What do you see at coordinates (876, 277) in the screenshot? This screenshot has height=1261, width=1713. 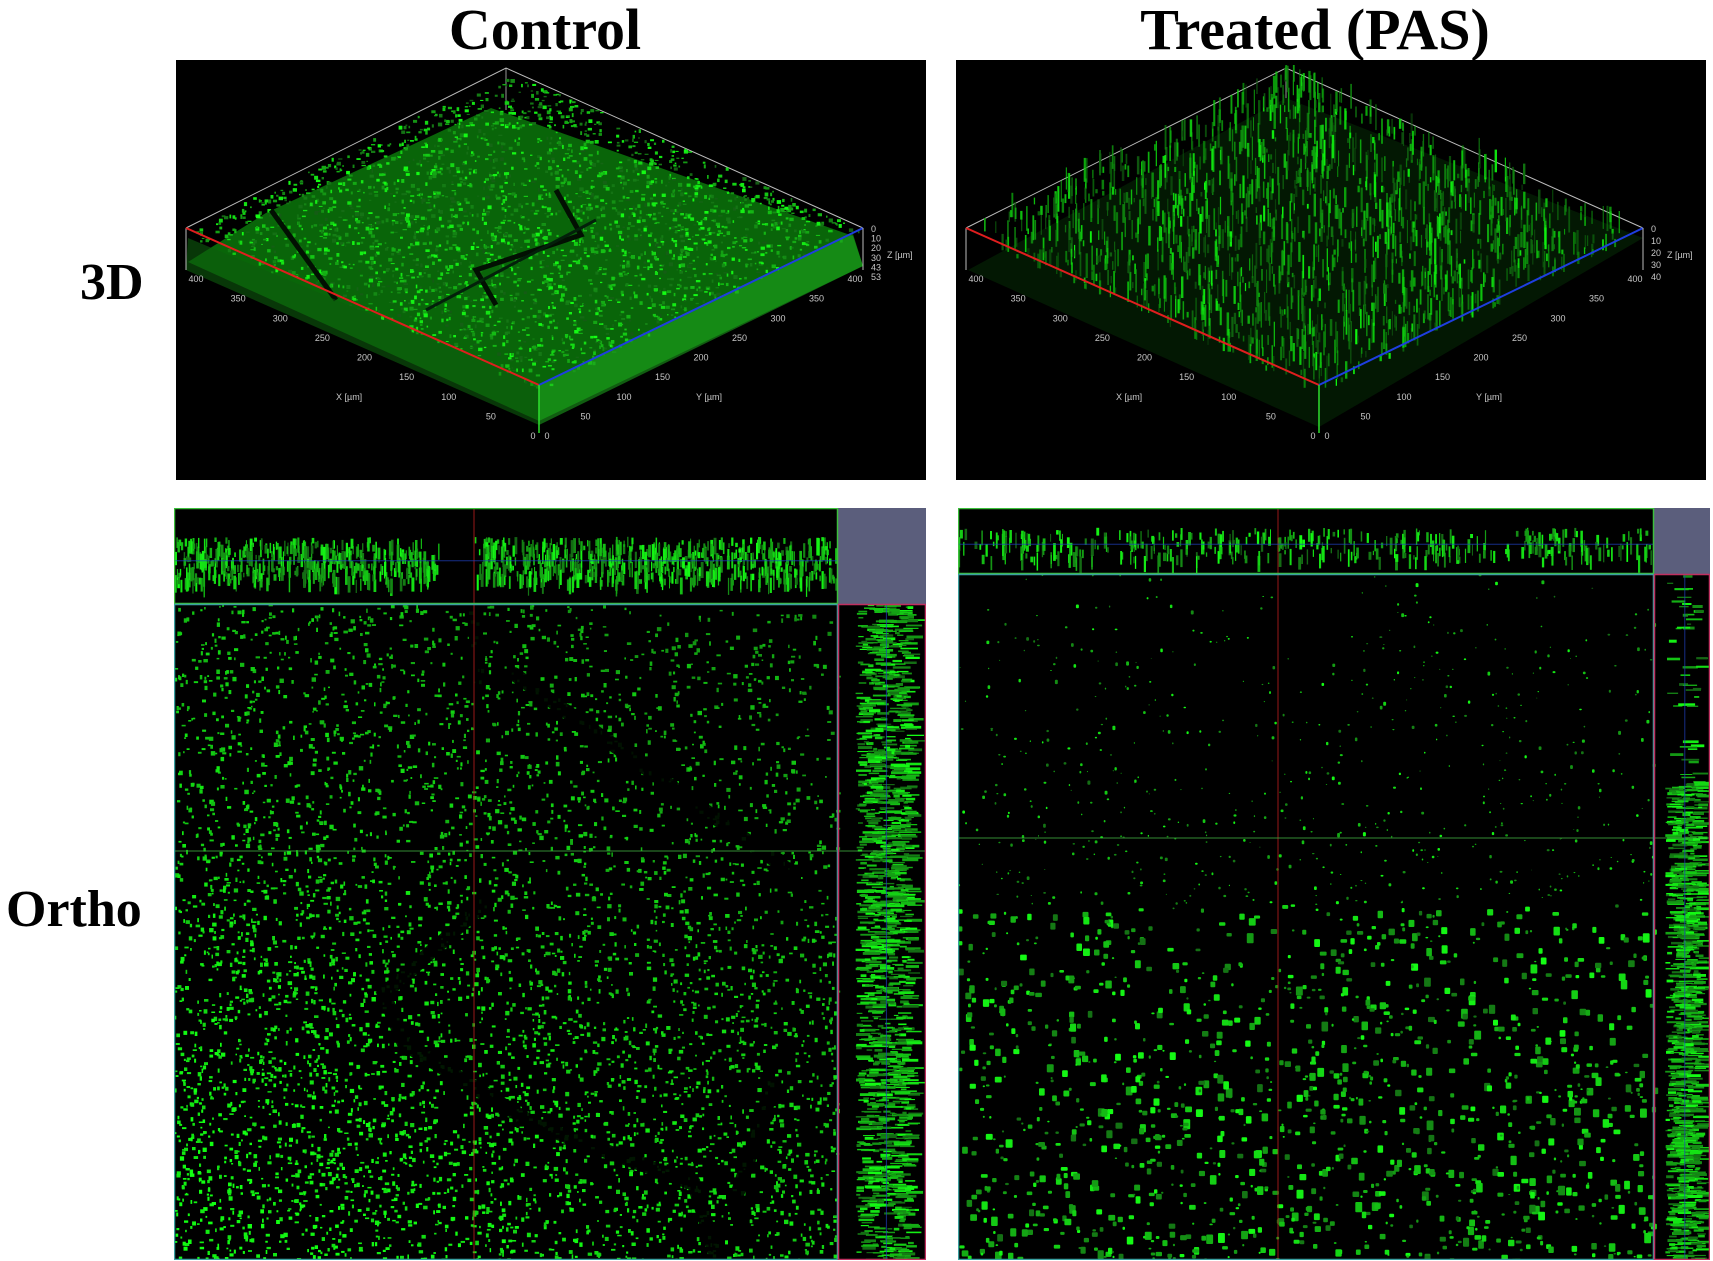 I see `z-tick-label: 53` at bounding box center [876, 277].